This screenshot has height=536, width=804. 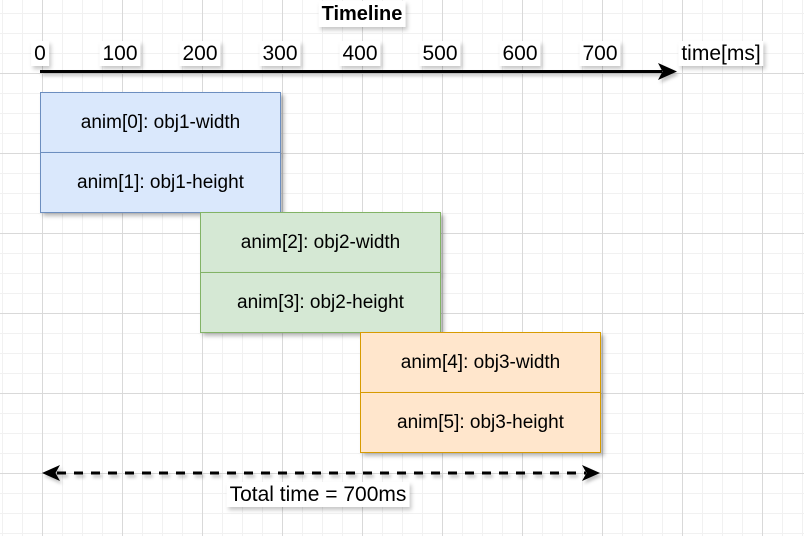 I want to click on timeline-bar-anim5: anim[5]: obj3-height, so click(x=480, y=422).